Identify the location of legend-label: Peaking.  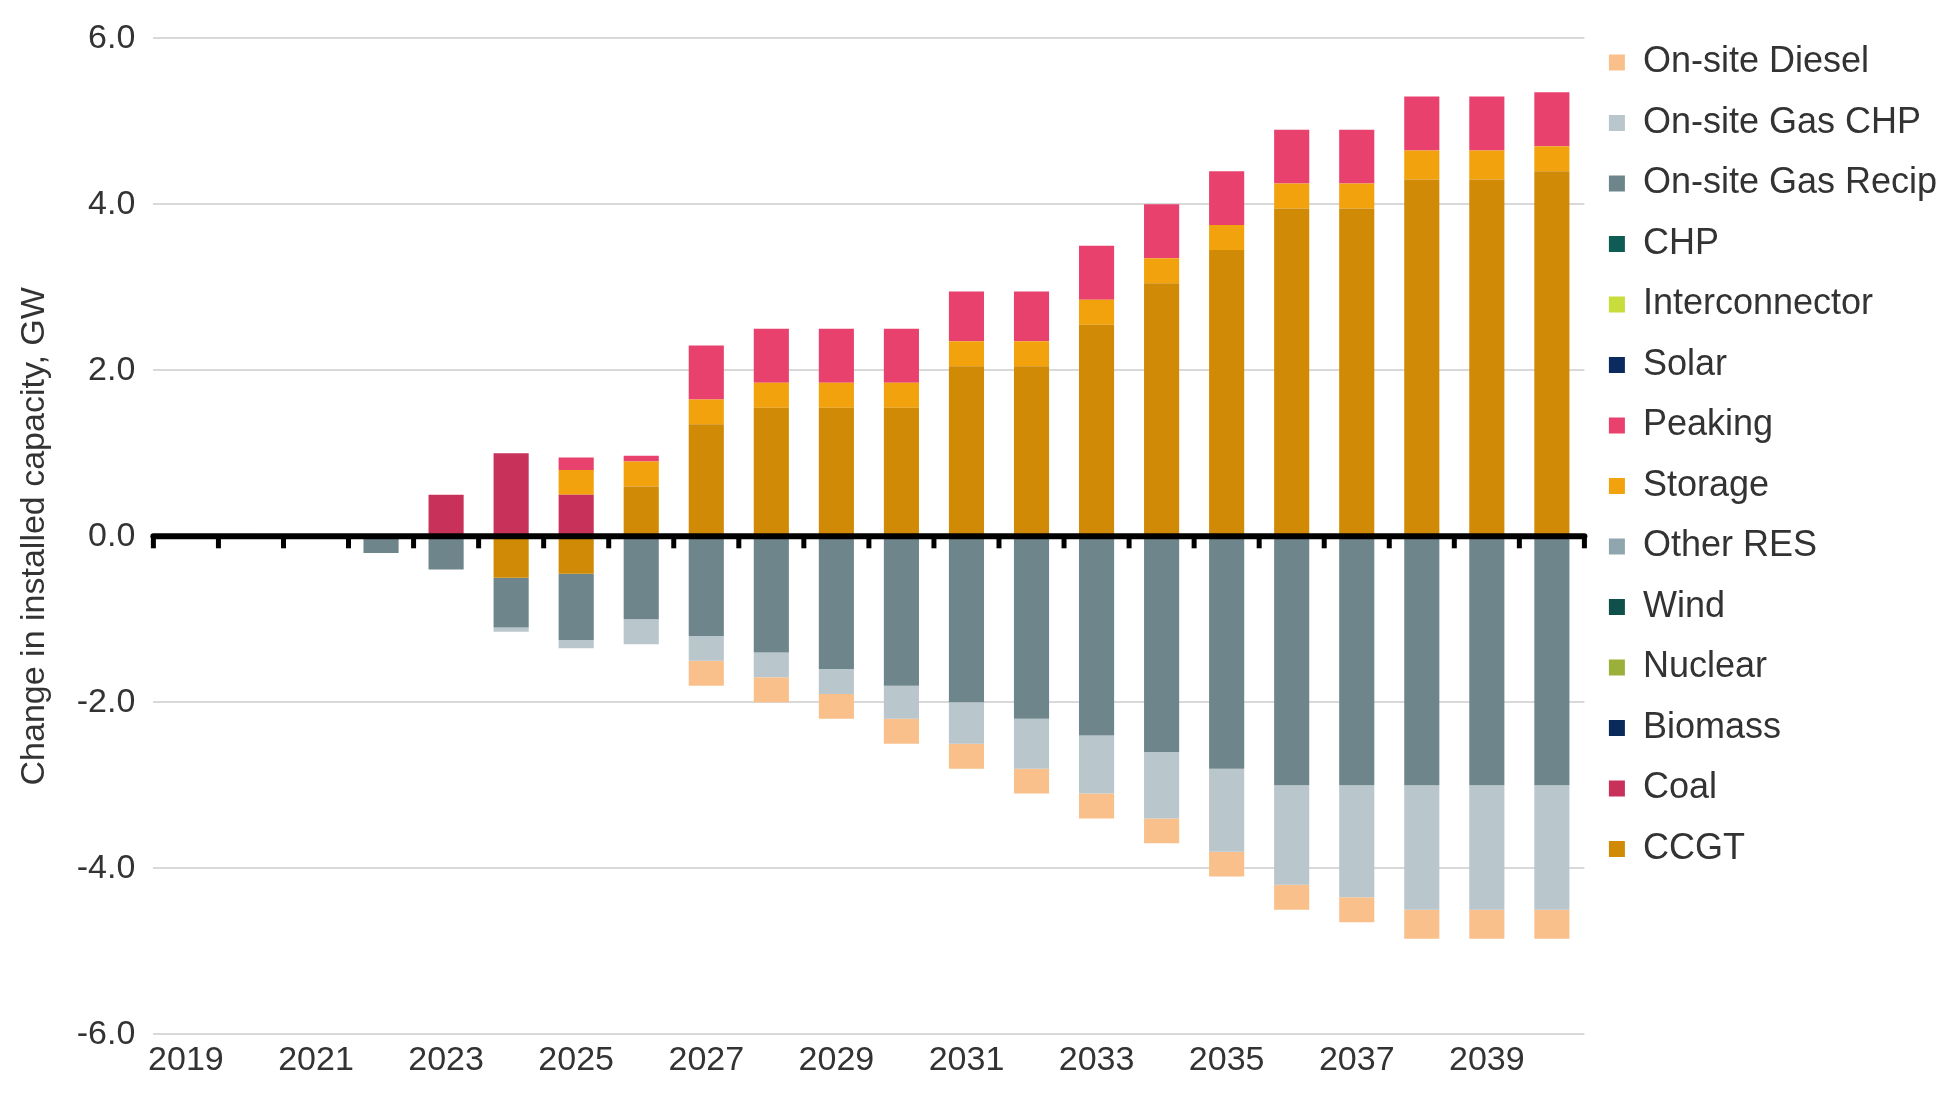
(1708, 423).